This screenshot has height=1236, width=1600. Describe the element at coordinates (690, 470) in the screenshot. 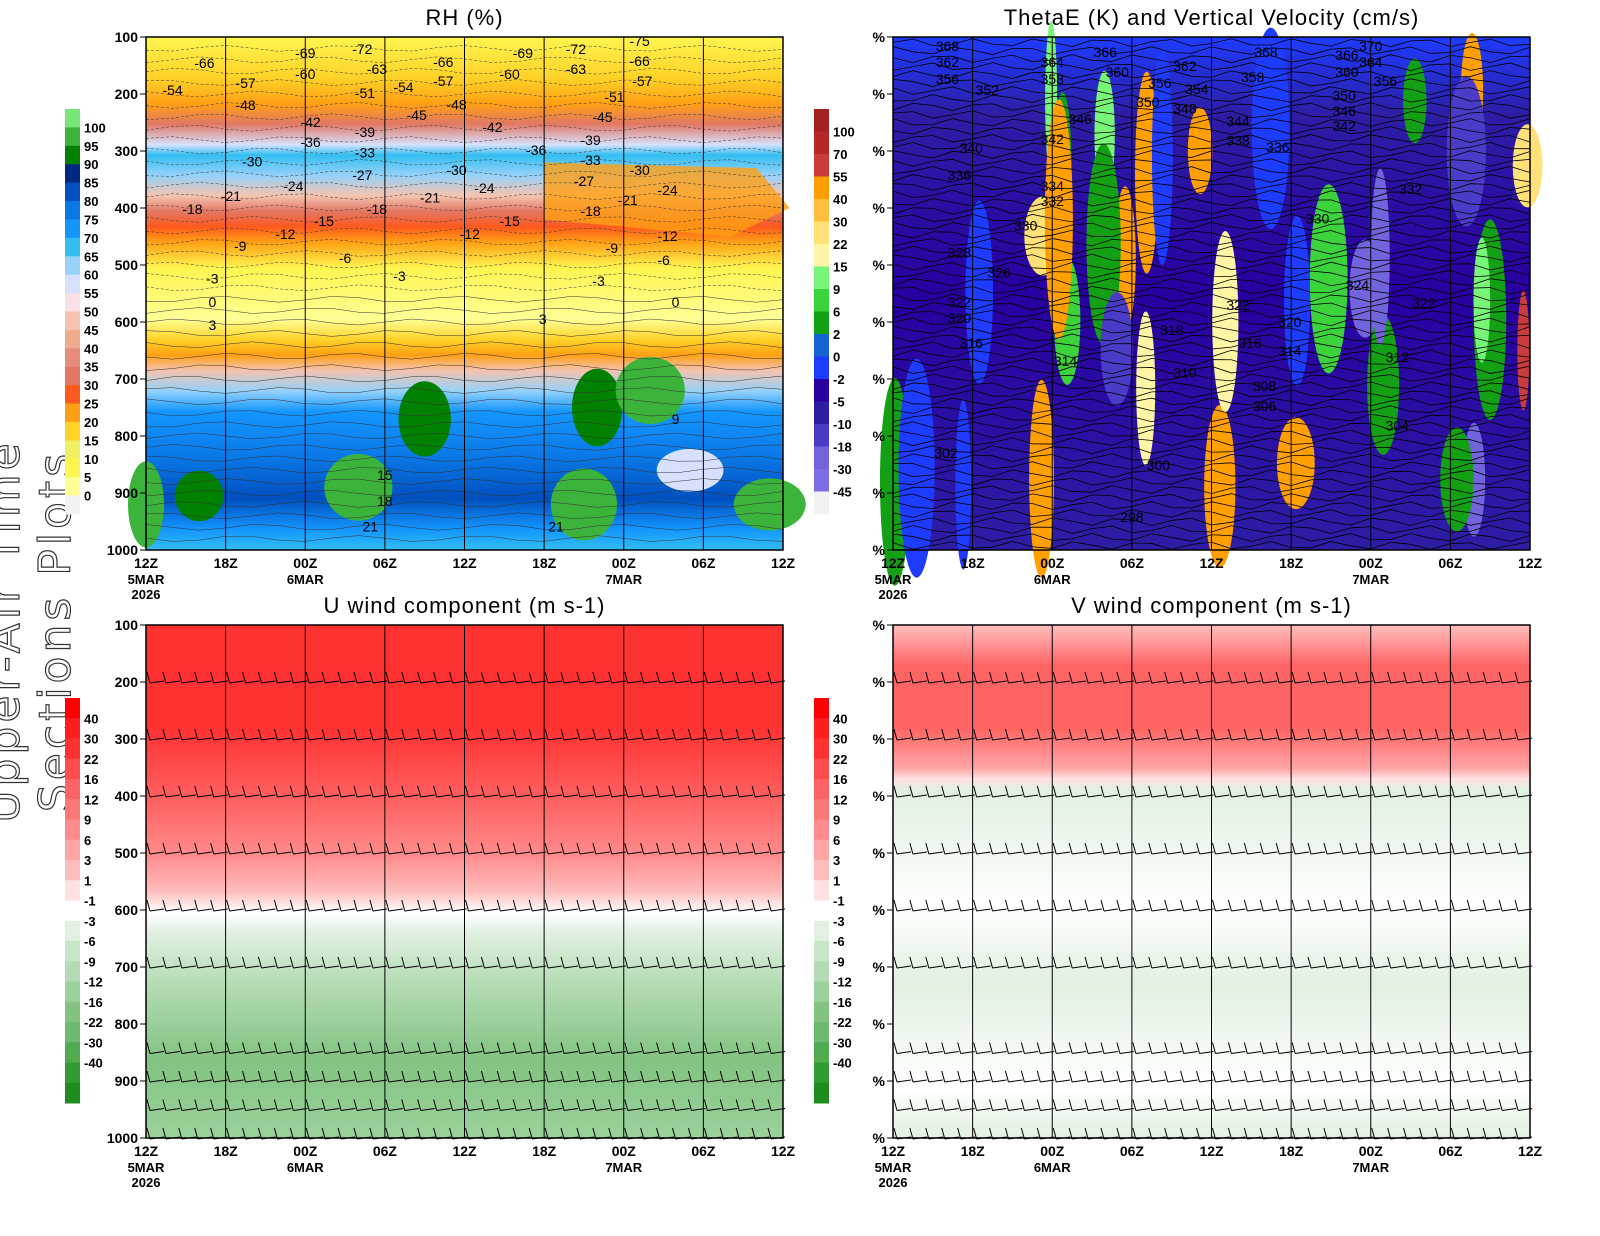

I see `moist-patch` at that location.